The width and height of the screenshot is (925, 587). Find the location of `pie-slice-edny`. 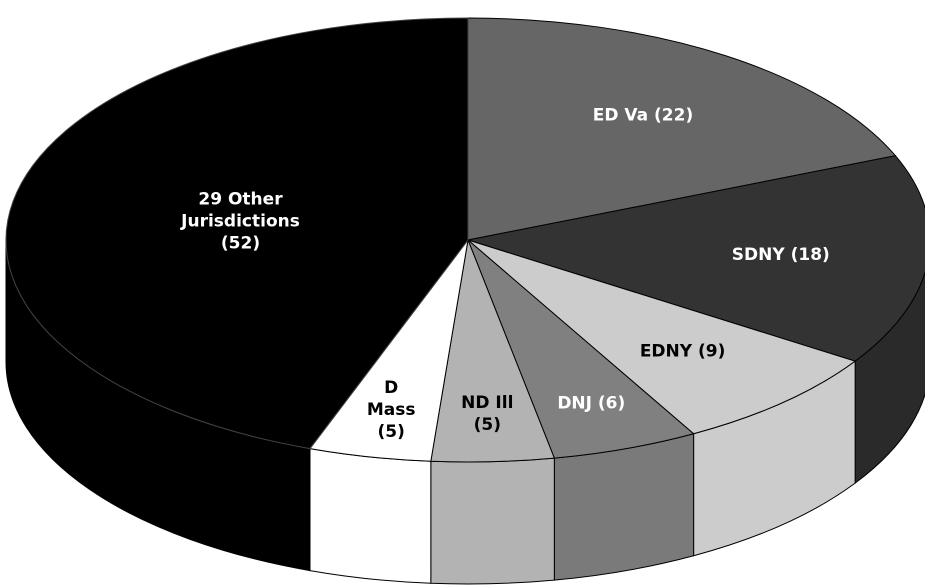

pie-slice-edny is located at coordinates (662, 337).